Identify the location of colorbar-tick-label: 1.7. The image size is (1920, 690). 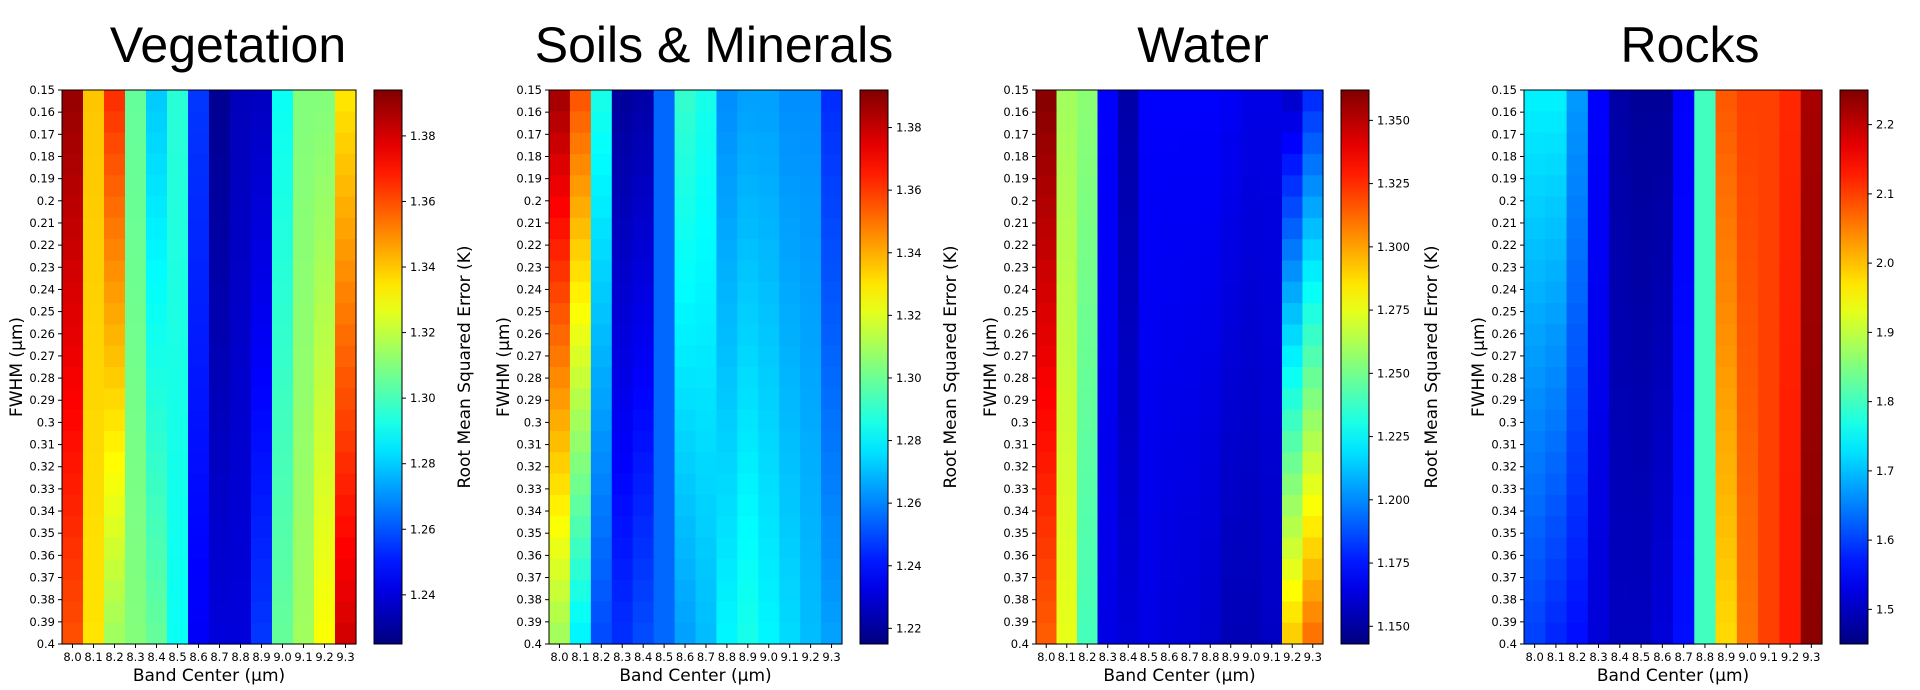
(1885, 471).